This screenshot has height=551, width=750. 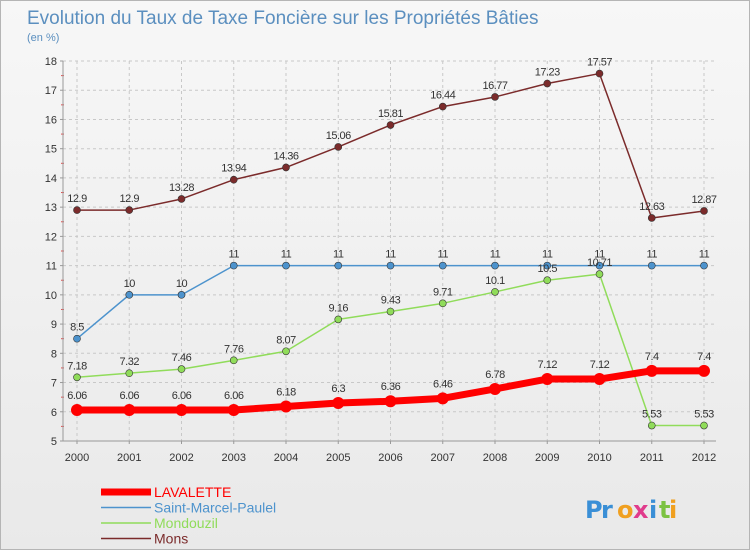 I want to click on data-label: 16.77, so click(x=494, y=86).